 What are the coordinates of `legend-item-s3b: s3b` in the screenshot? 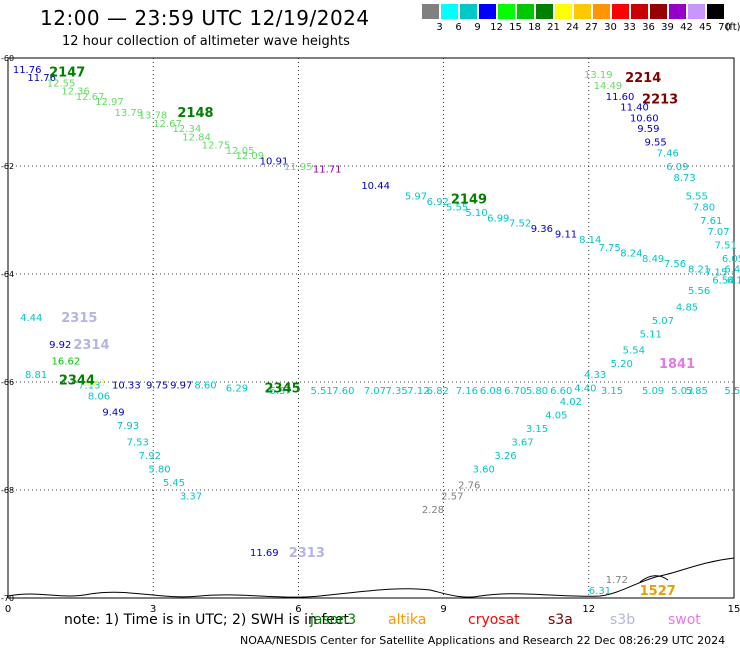 It's located at (623, 620).